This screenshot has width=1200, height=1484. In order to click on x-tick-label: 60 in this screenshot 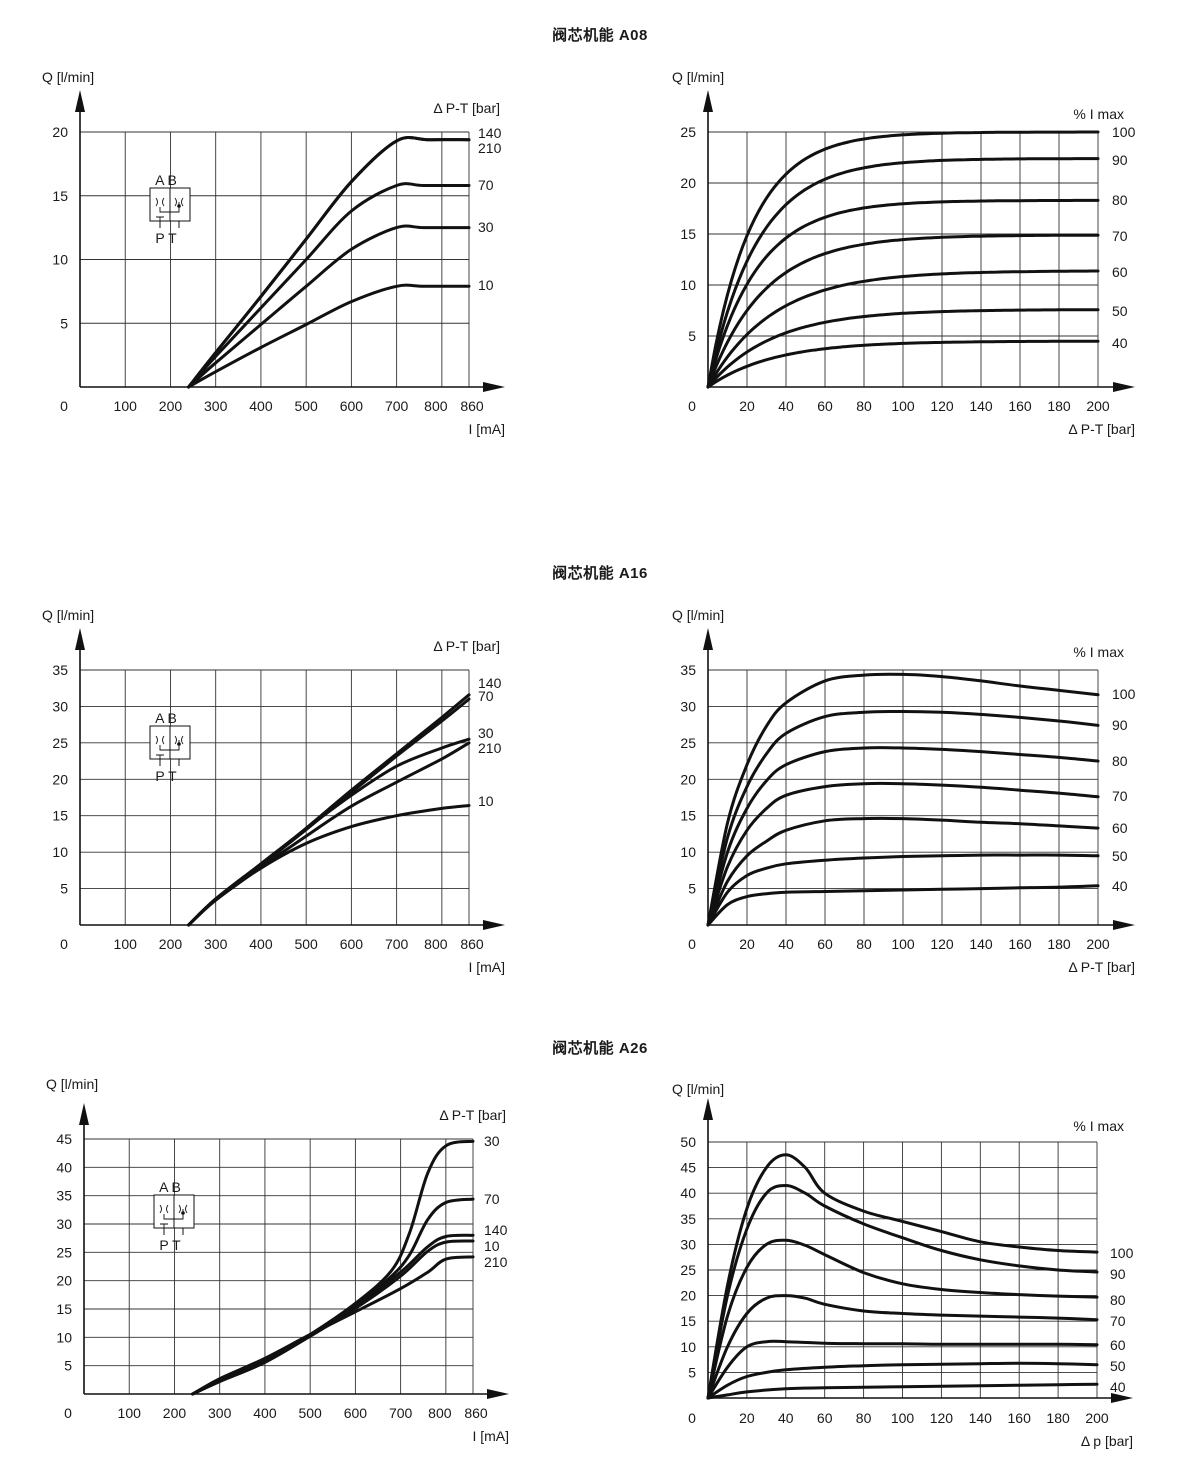, I will do `click(825, 1418)`.